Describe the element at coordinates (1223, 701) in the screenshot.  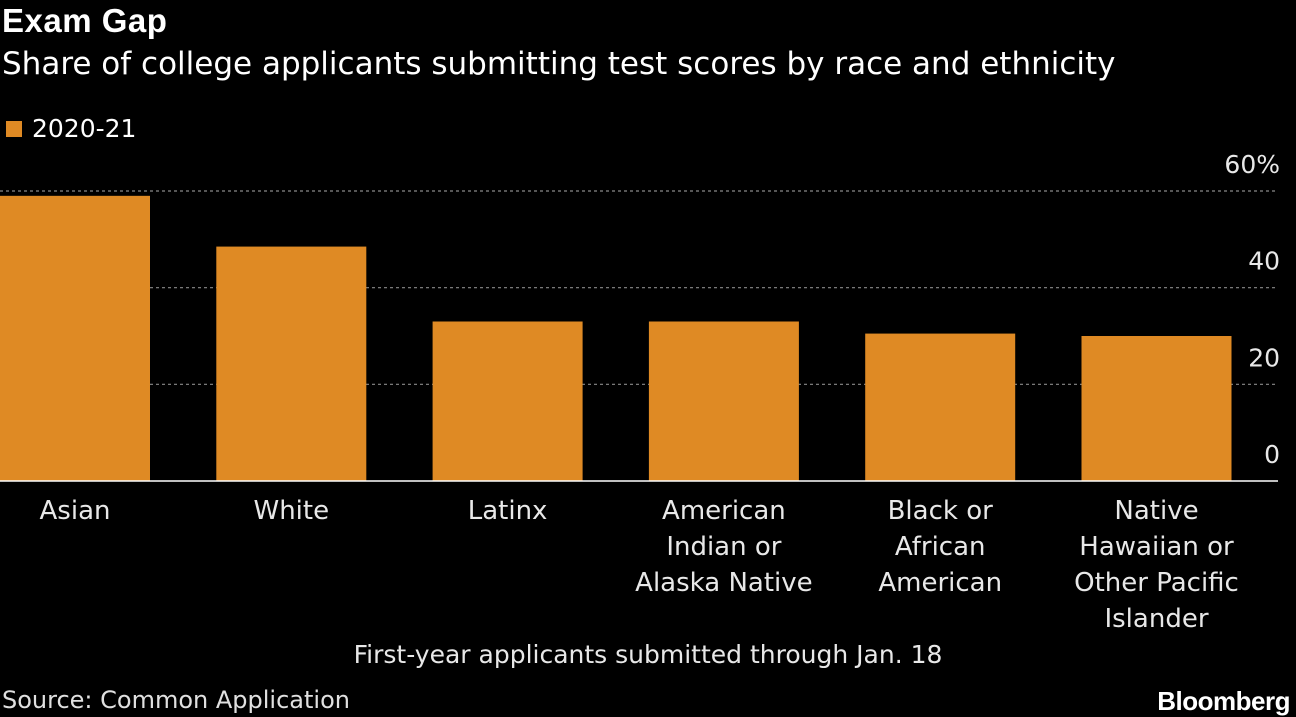
I see `bloomberg-logo: Bloomberg` at that location.